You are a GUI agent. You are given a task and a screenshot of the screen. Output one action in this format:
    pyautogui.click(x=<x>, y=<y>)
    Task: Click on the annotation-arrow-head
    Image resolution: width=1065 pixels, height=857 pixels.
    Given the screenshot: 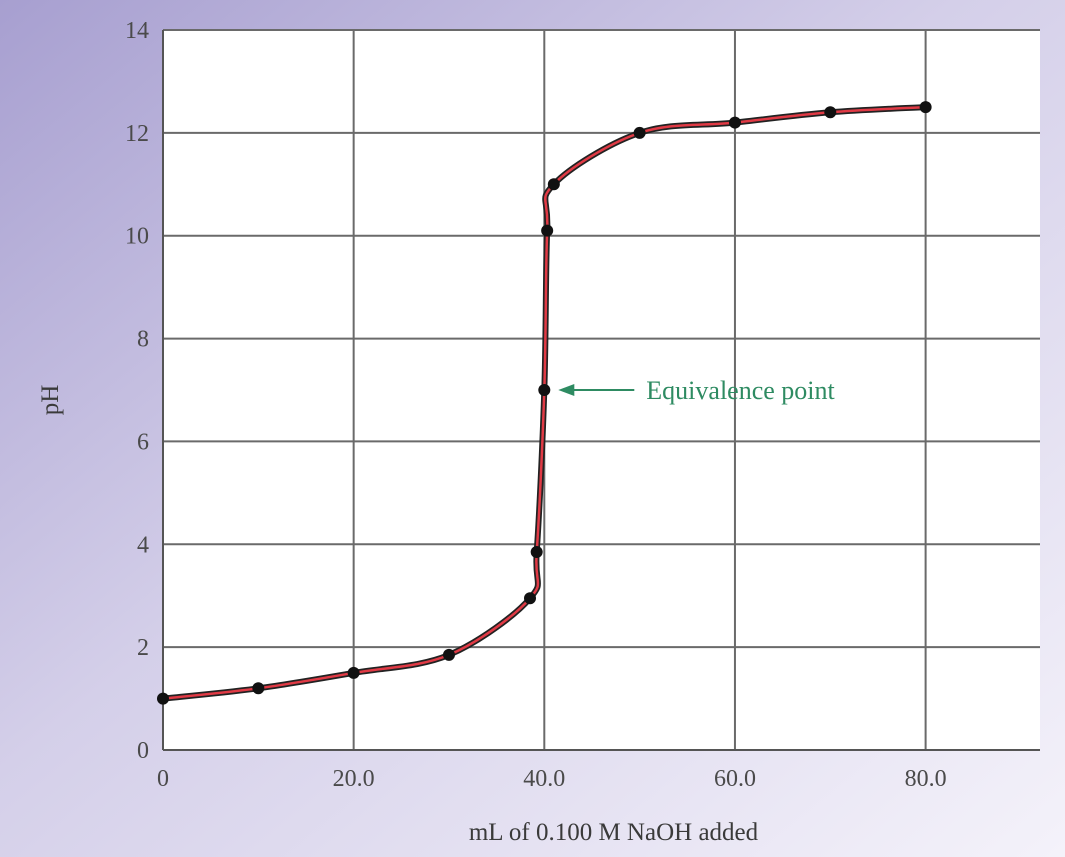 What is the action you would take?
    pyautogui.click(x=566, y=390)
    